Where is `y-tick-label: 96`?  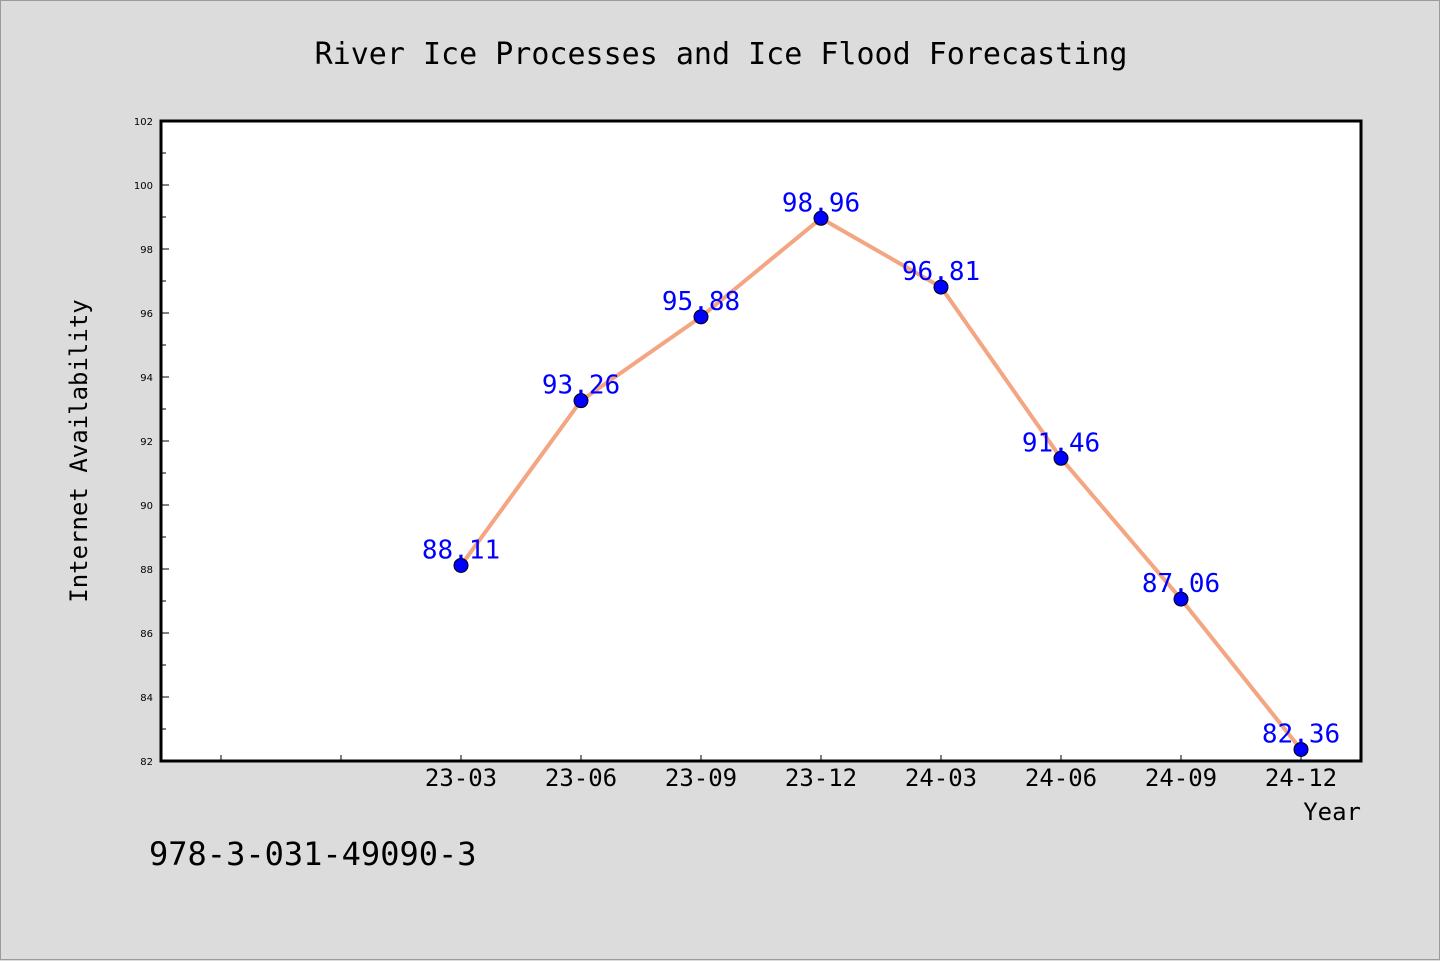 y-tick-label: 96 is located at coordinates (146, 314).